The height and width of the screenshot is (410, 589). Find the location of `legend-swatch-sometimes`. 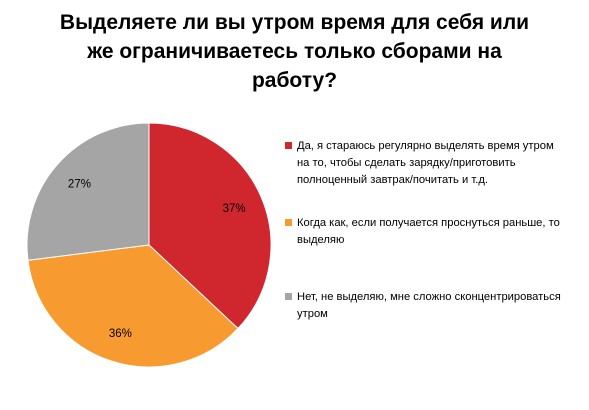

legend-swatch-sometimes is located at coordinates (288, 222).